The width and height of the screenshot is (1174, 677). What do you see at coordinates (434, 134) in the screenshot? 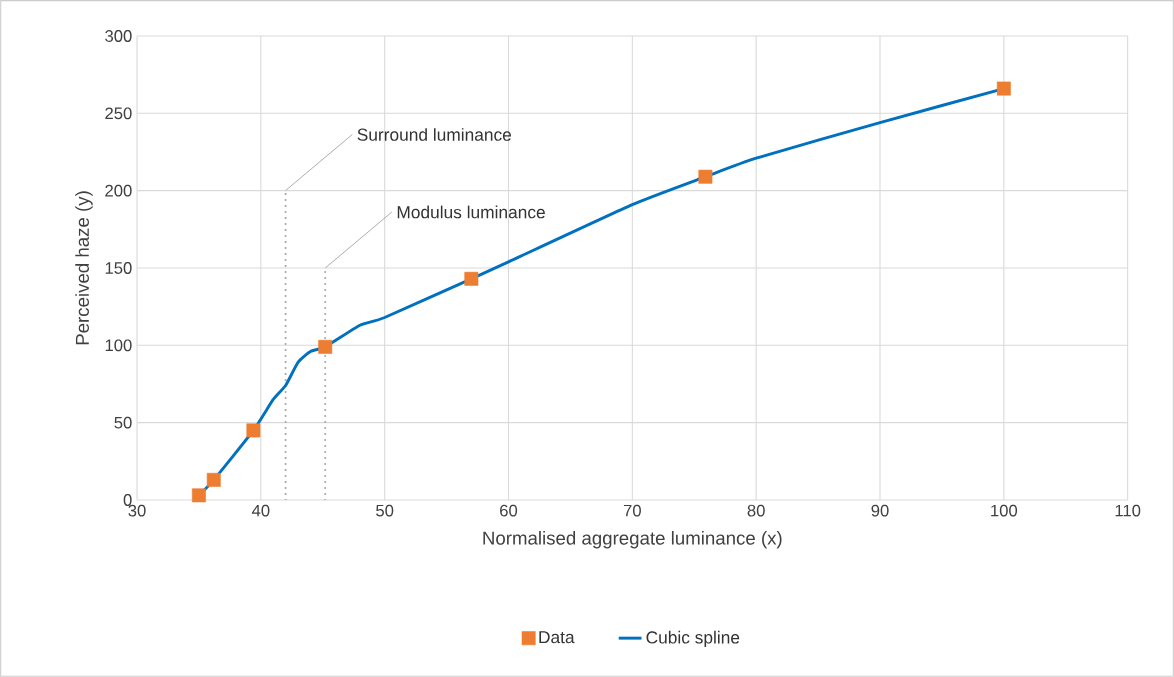
I see `ref-line-label: Surround luminance` at bounding box center [434, 134].